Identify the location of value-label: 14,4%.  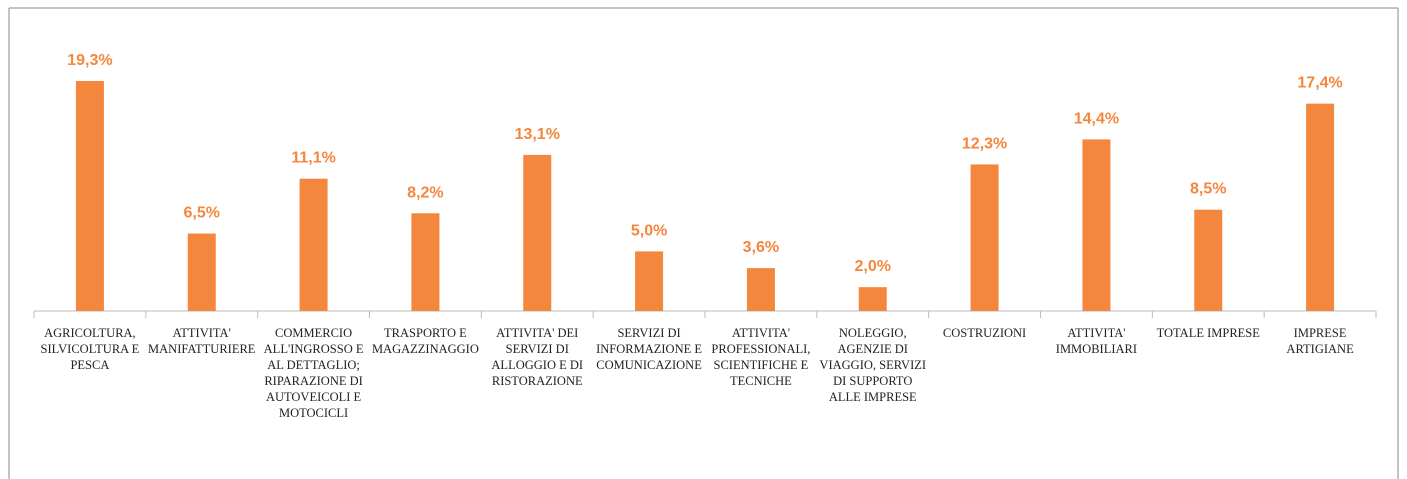
(1096, 118).